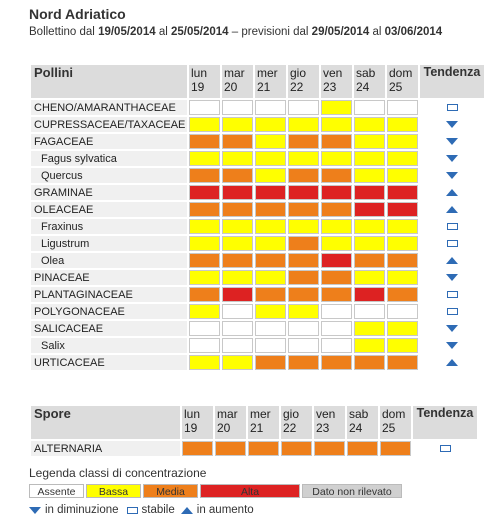  Describe the element at coordinates (118, 473) in the screenshot. I see `legend-title: Legenda classi di concentrazione` at that location.